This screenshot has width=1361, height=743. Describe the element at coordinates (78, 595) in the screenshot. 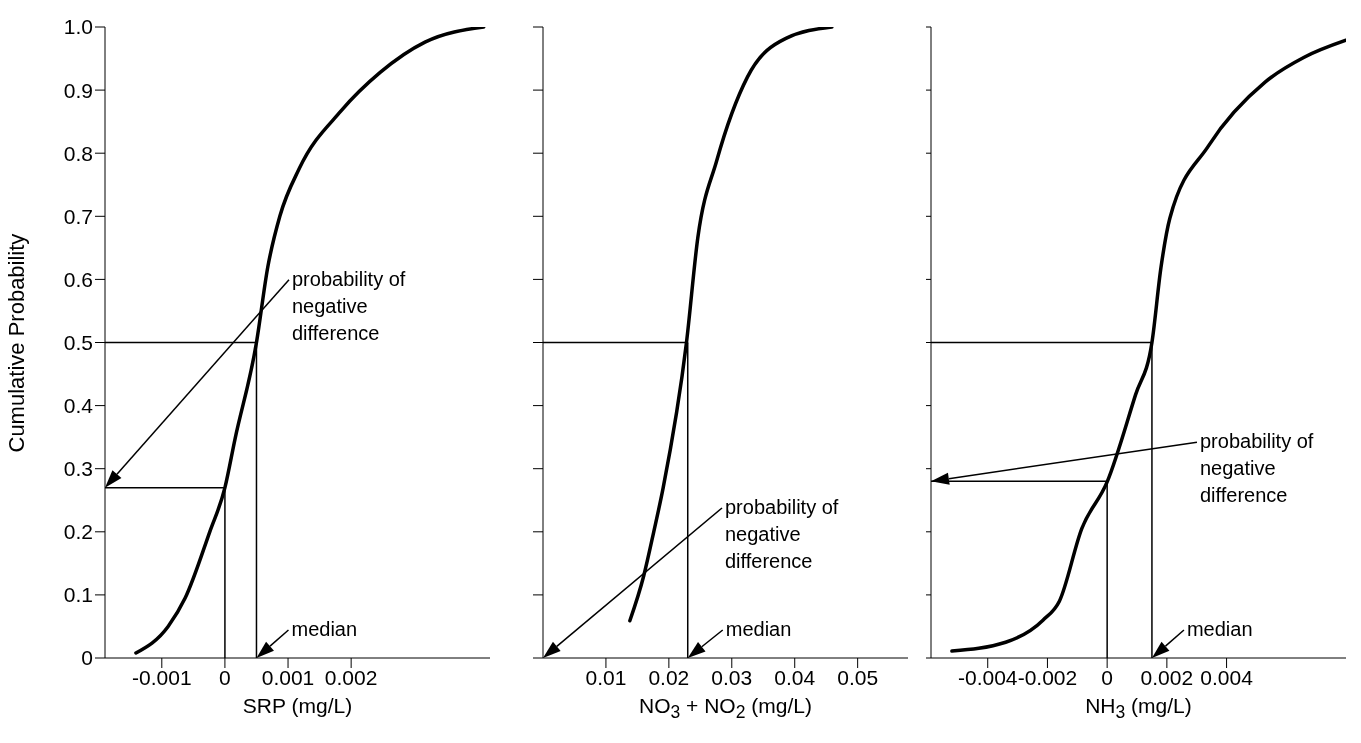

I see `y-tick-label: 0.1` at that location.